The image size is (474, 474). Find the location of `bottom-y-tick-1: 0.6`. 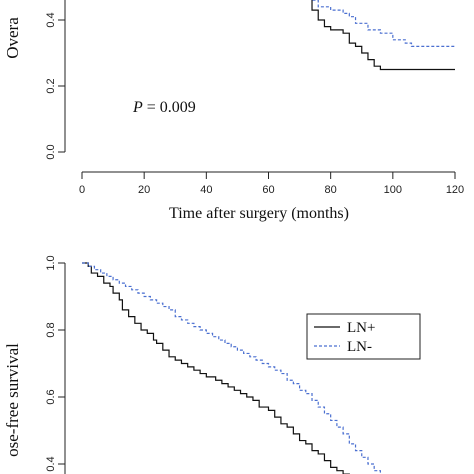

bottom-y-tick-1: 0.6 is located at coordinates (55, 397).